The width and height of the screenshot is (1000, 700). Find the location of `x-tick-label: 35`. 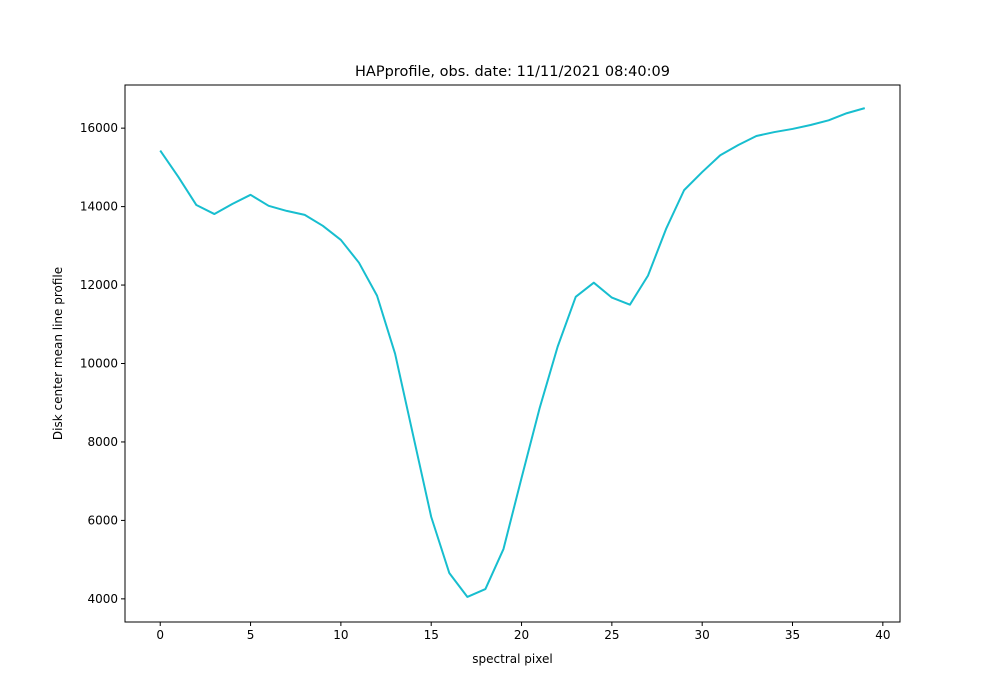

x-tick-label: 35 is located at coordinates (792, 635).